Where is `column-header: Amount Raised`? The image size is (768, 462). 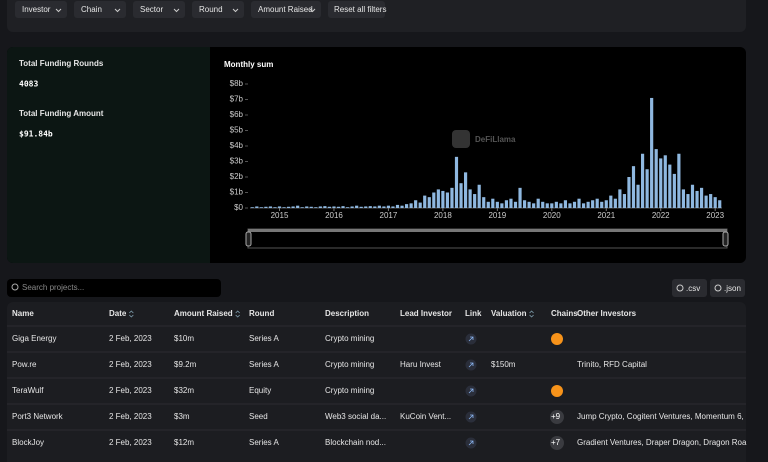 column-header: Amount Raised is located at coordinates (203, 313).